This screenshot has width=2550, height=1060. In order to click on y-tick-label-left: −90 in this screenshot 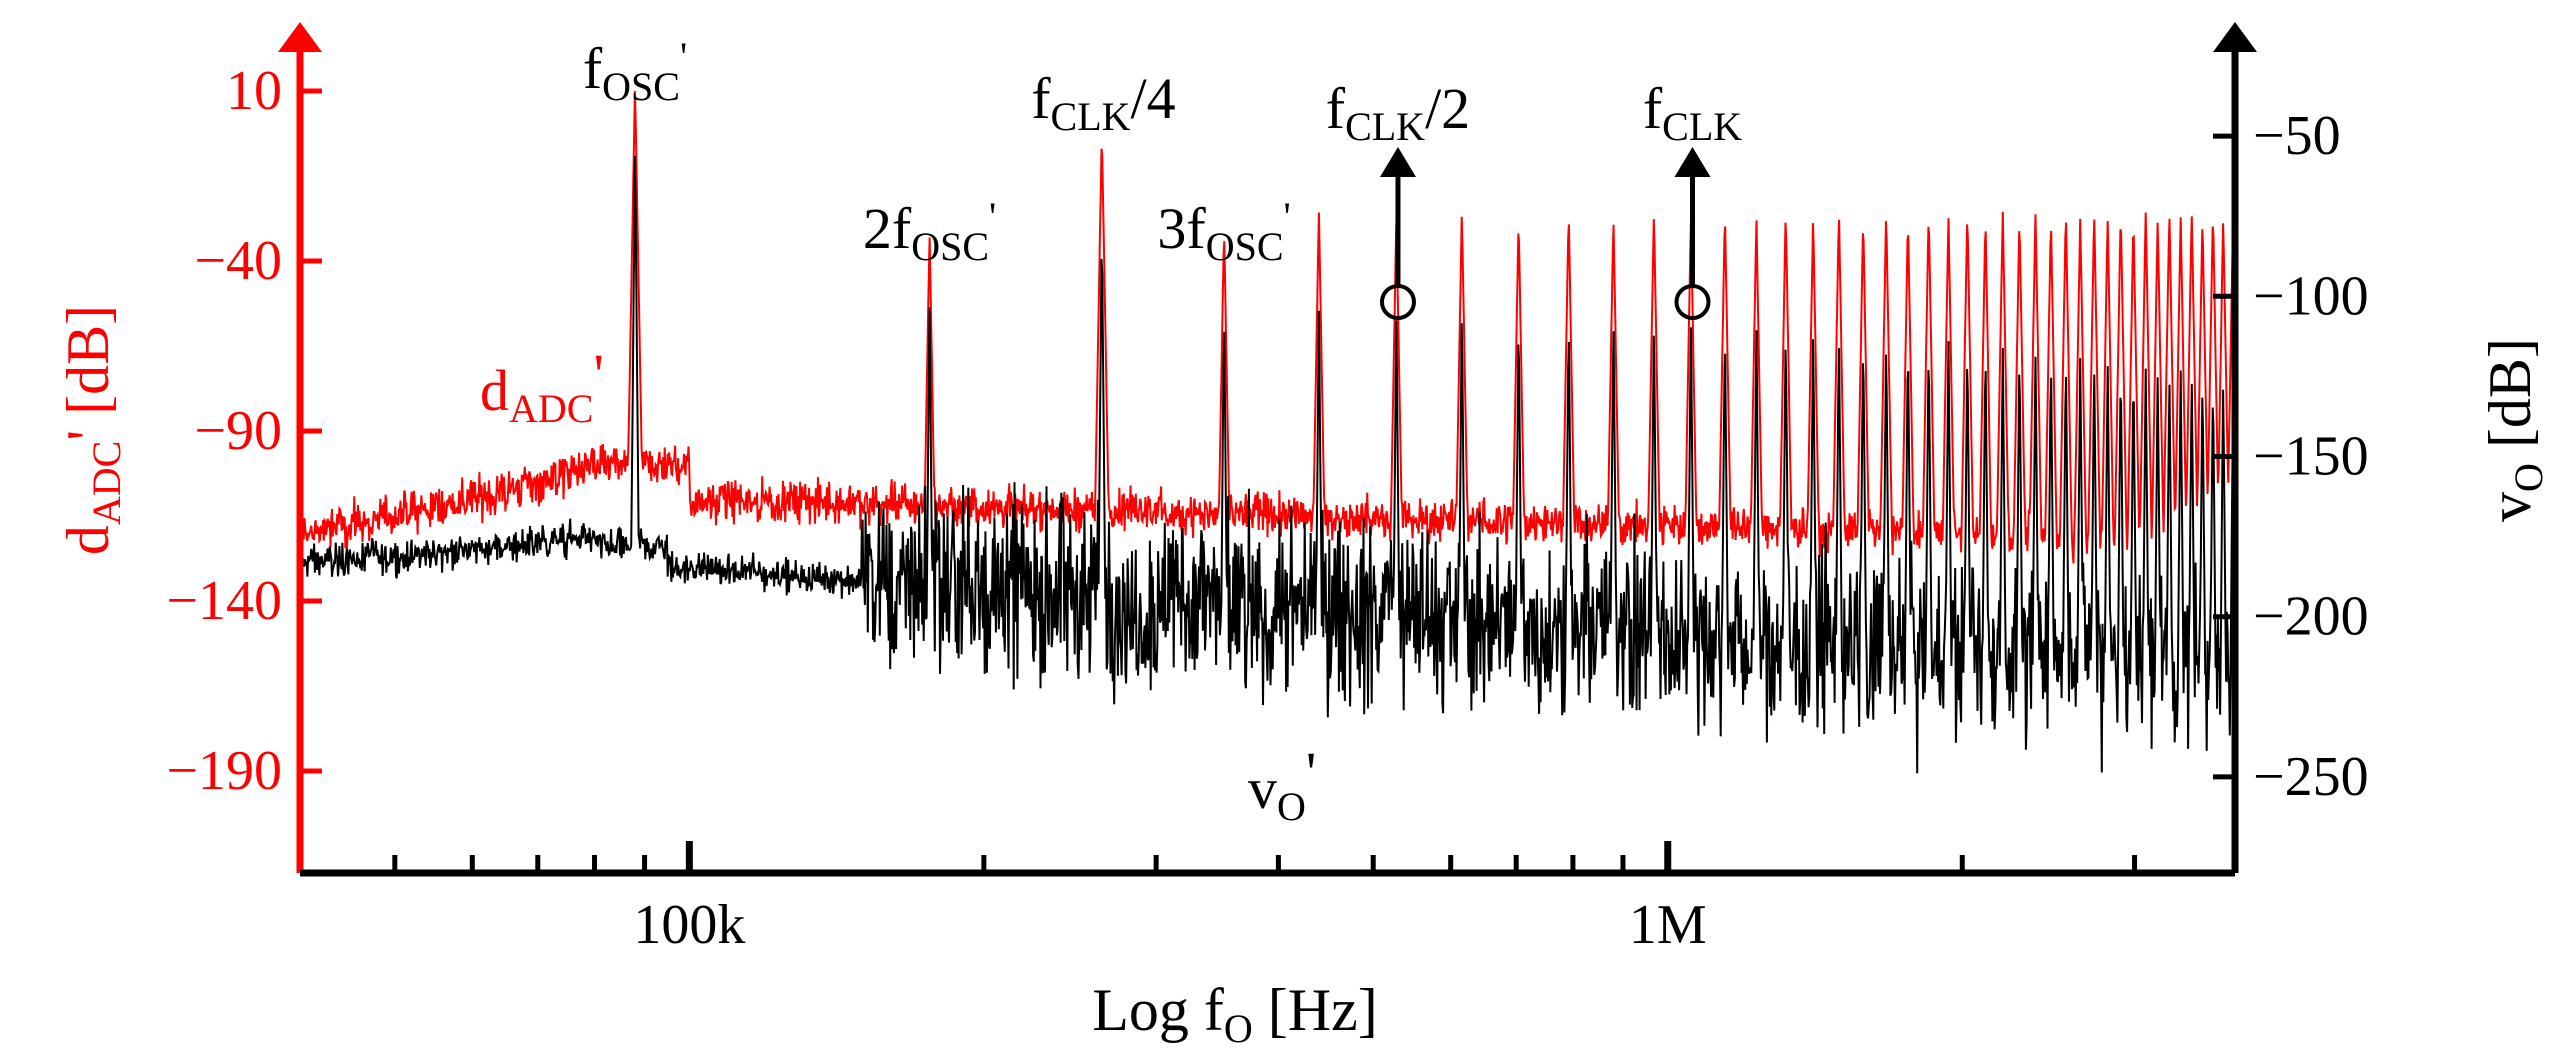, I will do `click(238, 431)`.